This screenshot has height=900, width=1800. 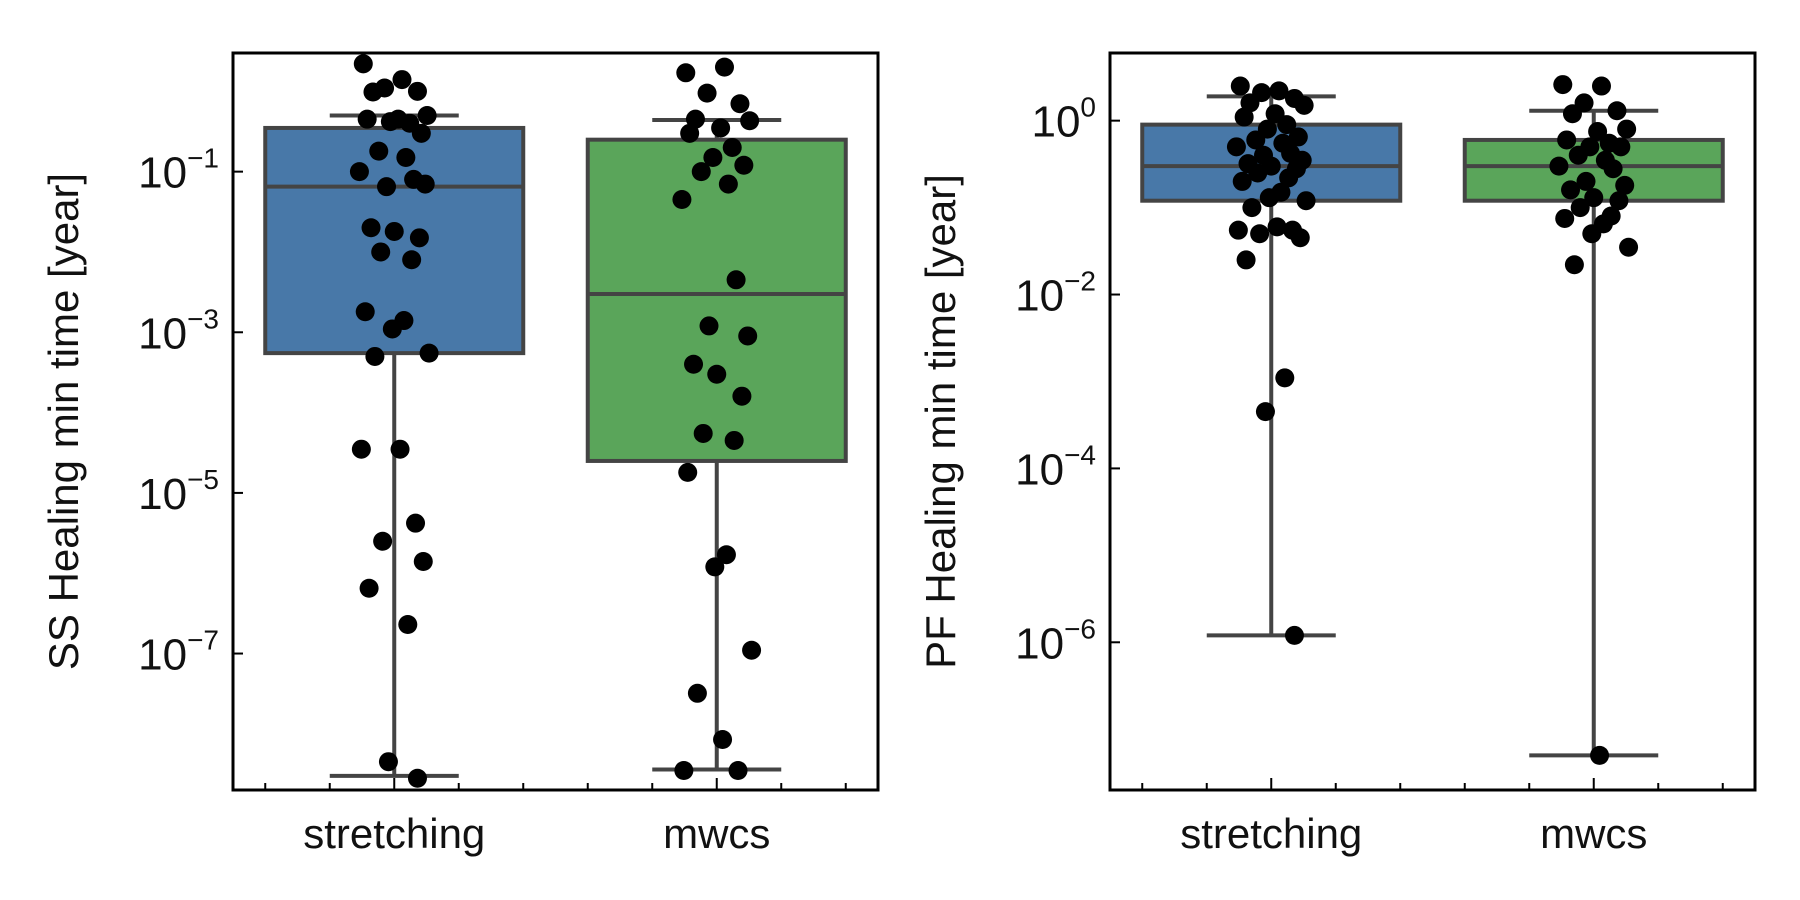 What do you see at coordinates (1055, 466) in the screenshot?
I see `y-tick-label: 10⁻⁴` at bounding box center [1055, 466].